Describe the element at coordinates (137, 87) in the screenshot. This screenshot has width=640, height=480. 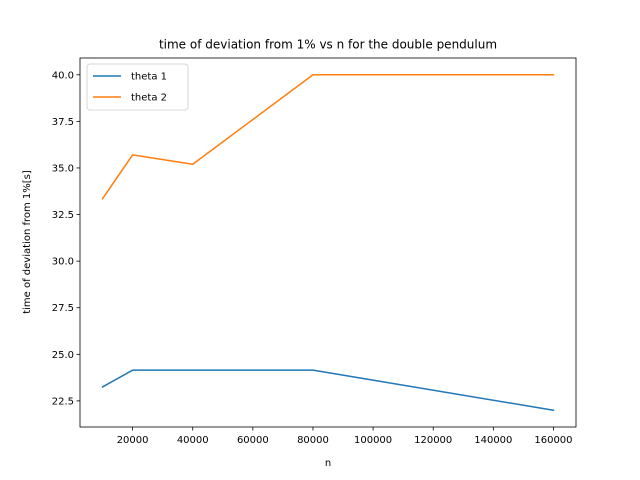
I see `legend: theta 1 theta 2` at that location.